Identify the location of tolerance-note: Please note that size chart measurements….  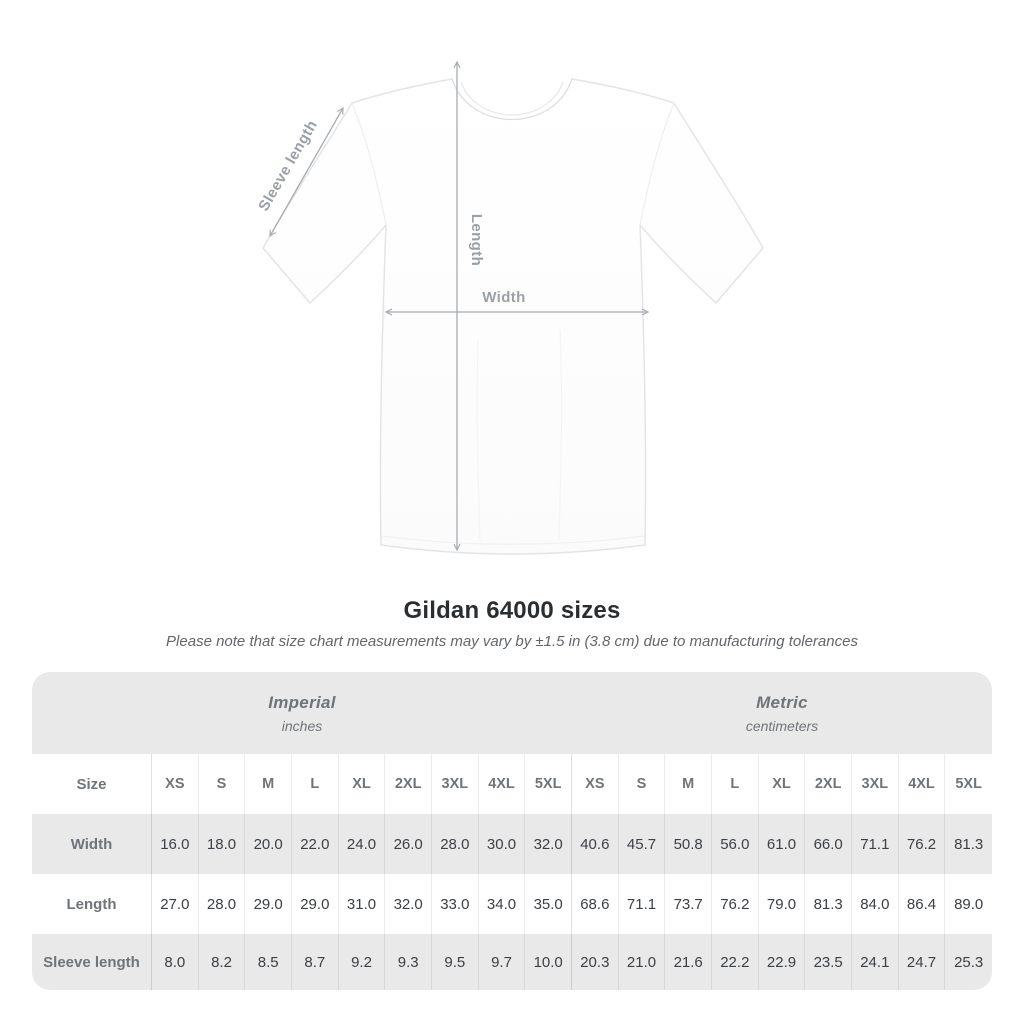
(512, 641).